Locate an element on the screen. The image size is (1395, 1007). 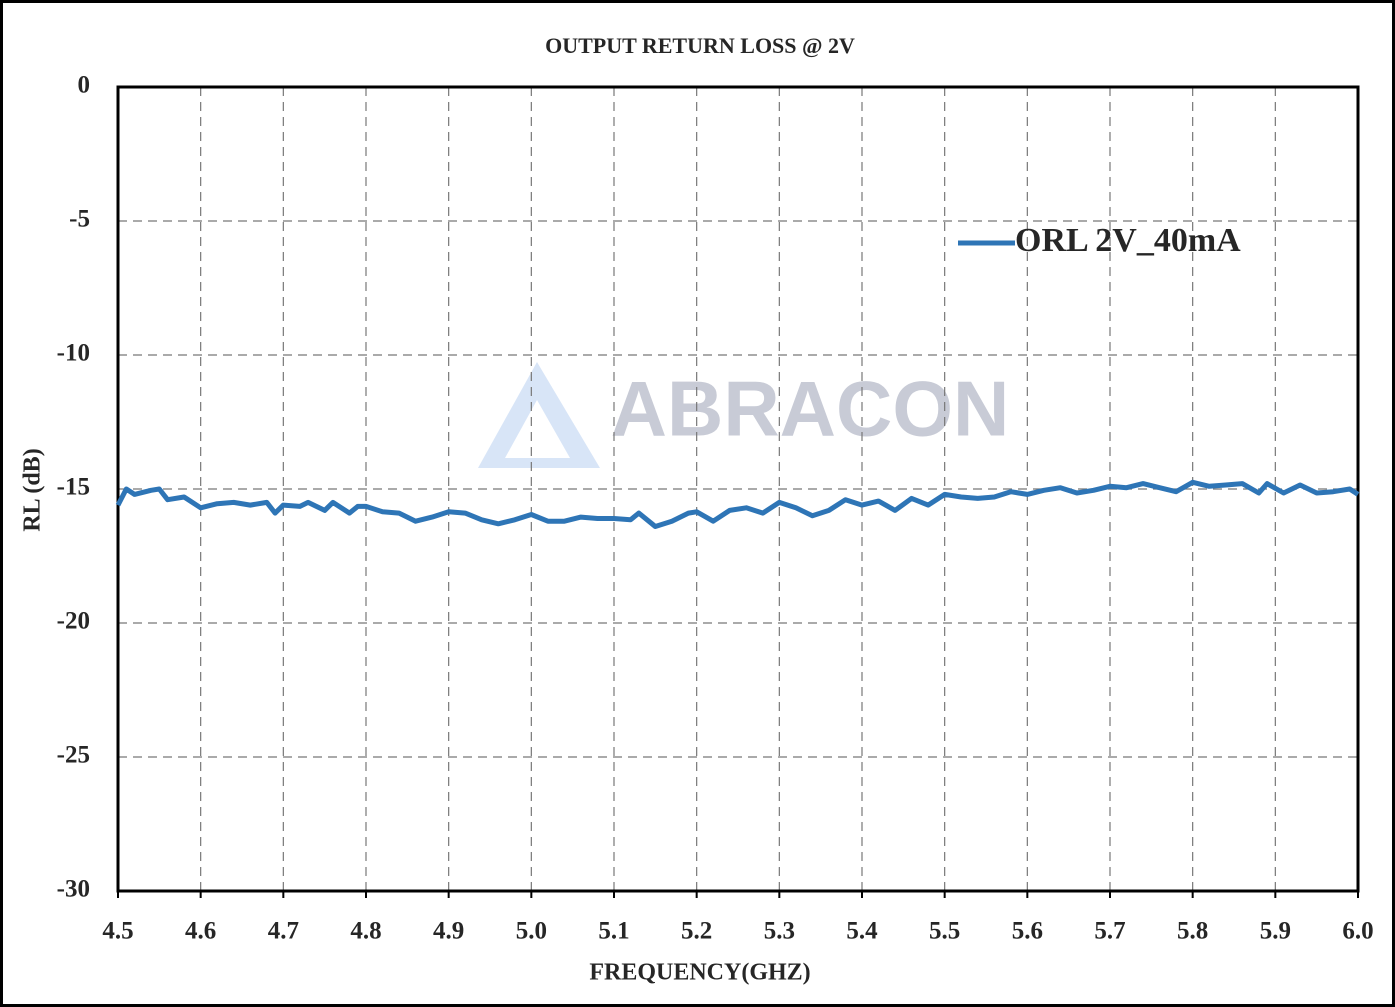
x-tick-label: 5.7 is located at coordinates (1109, 931).